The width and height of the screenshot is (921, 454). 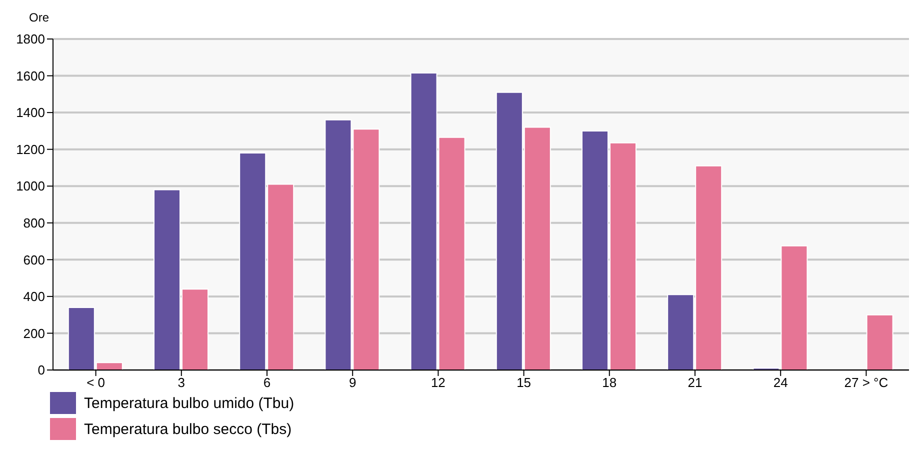 I want to click on y-tick-label: 1000, so click(x=30, y=186).